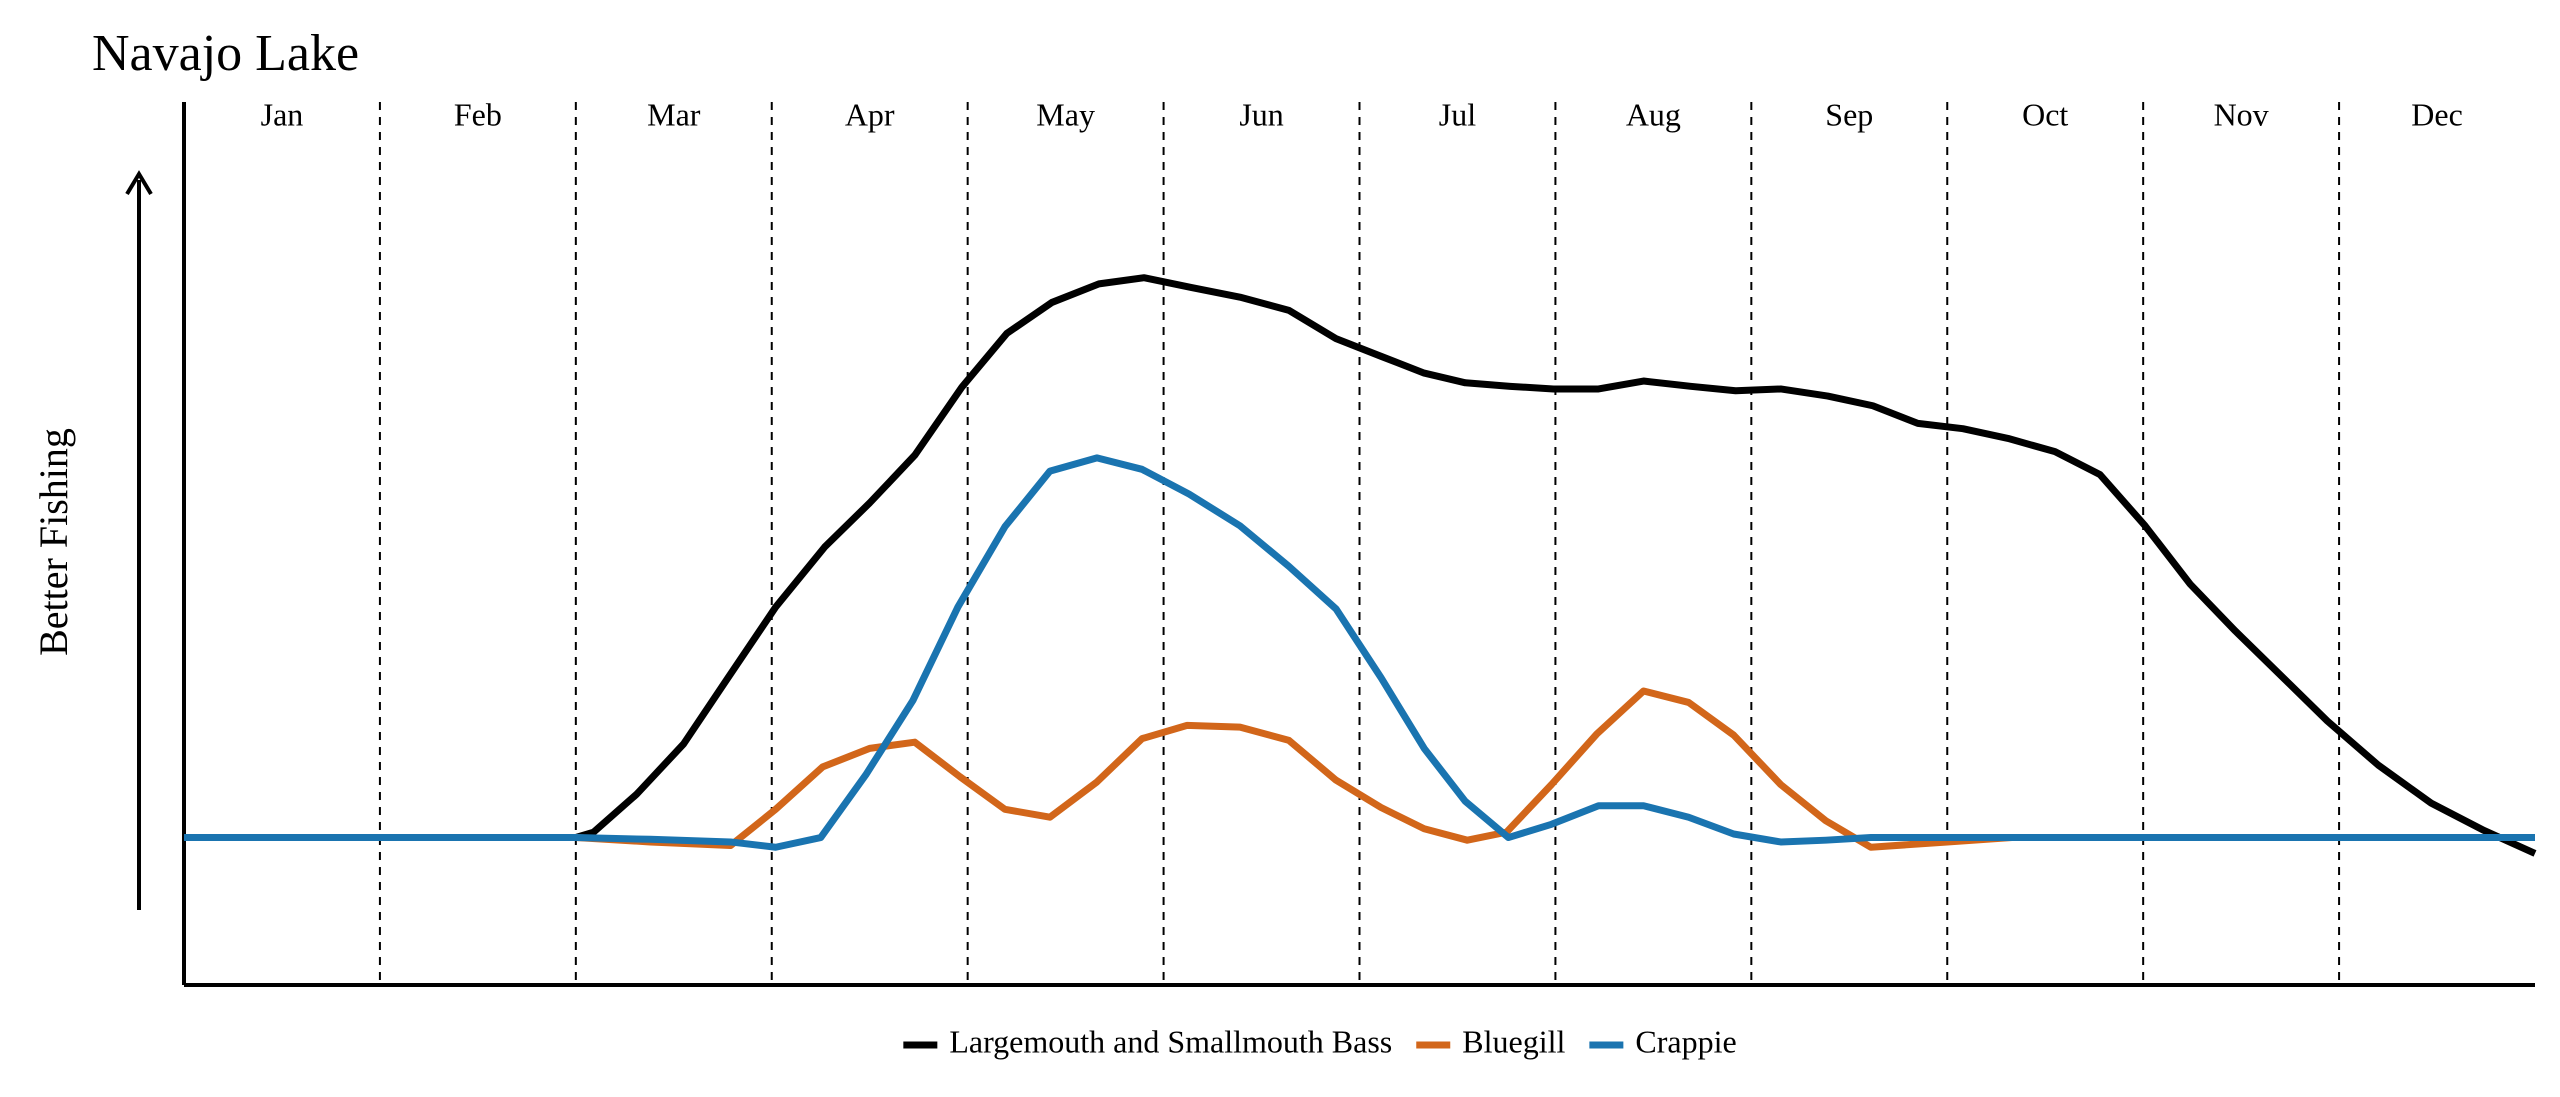 Image resolution: width=2560 pixels, height=1097 pixels. I want to click on month-label: Jun, so click(1261, 114).